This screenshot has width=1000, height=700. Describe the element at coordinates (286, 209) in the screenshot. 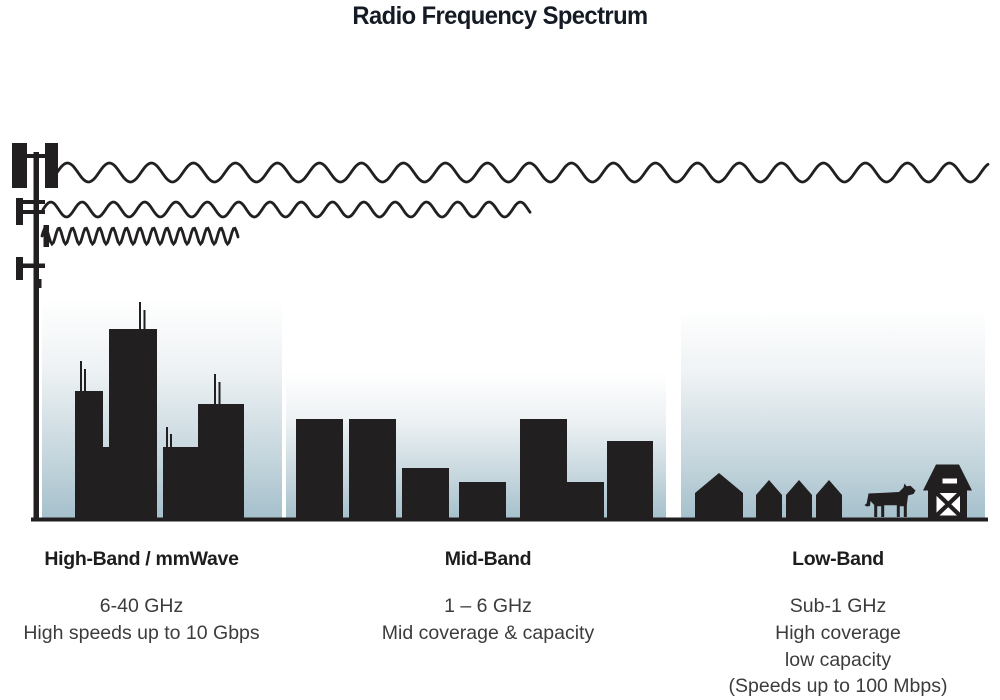

I see `mid-frequency-wave-icon` at that location.